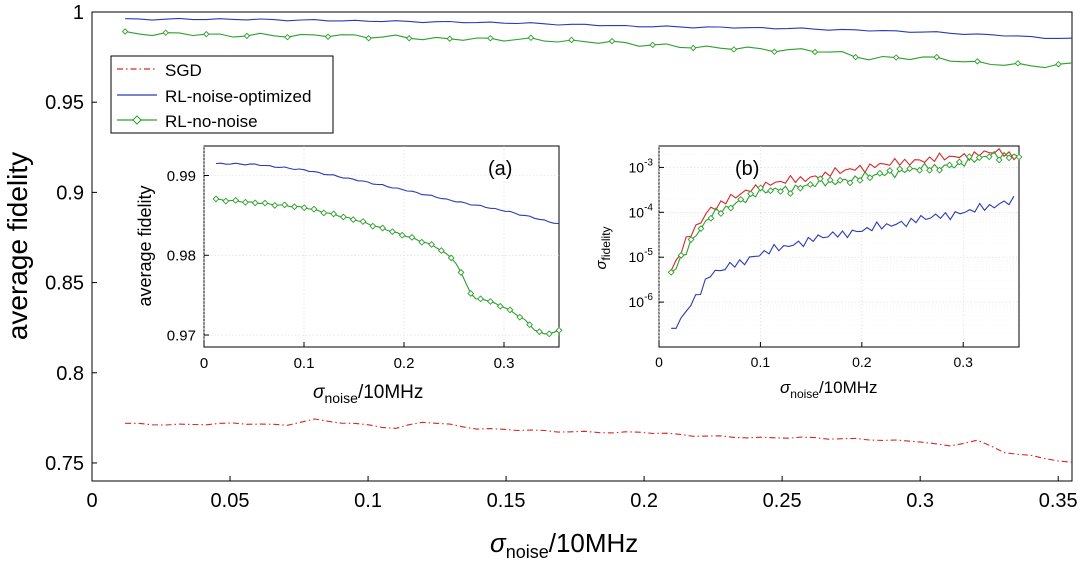  Describe the element at coordinates (137, 120) in the screenshot. I see `legend-marker-rl-no-noise` at that location.